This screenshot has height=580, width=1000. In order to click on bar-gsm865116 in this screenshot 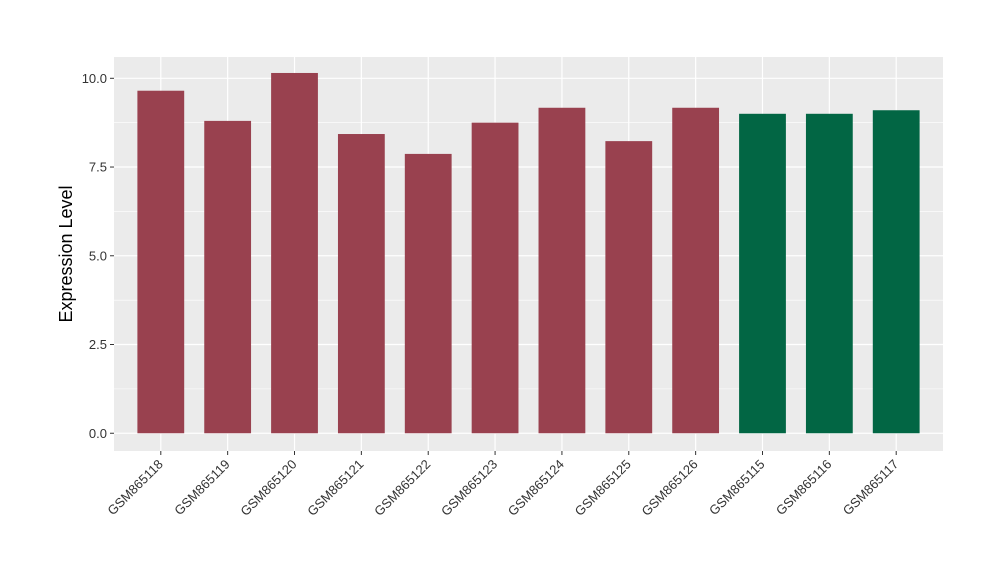, I will do `click(829, 273)`.